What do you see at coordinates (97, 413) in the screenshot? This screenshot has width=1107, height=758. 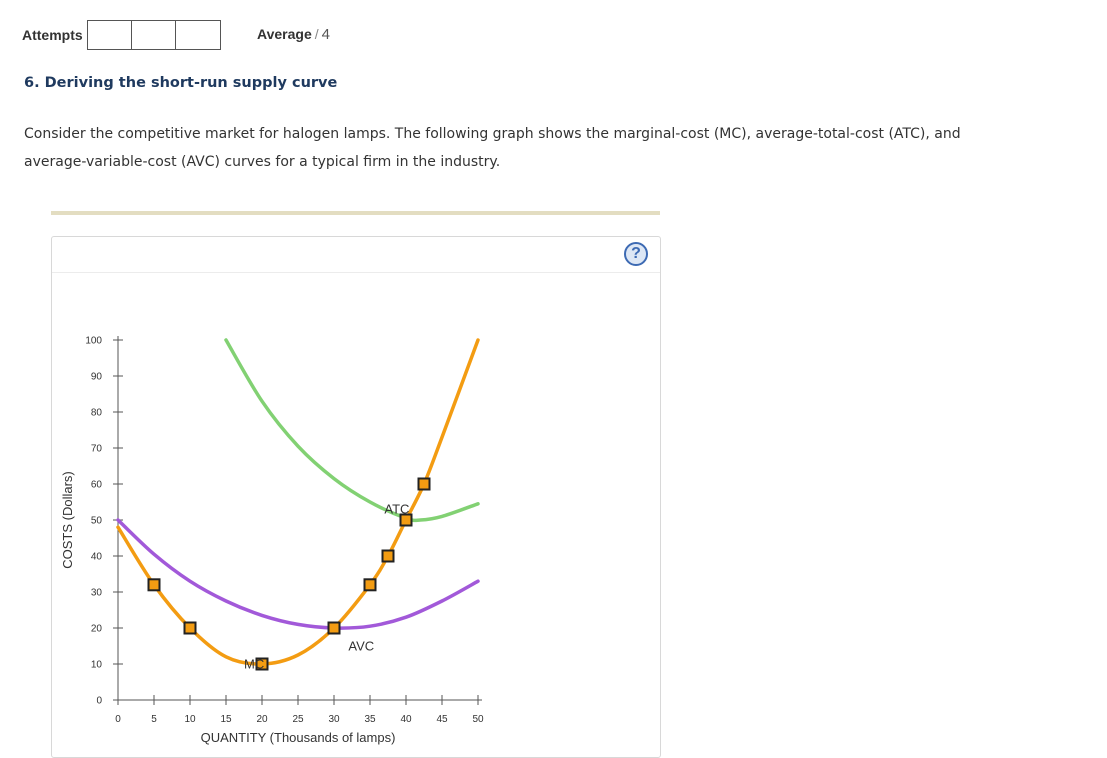 I see `y-tick-label: 80` at bounding box center [97, 413].